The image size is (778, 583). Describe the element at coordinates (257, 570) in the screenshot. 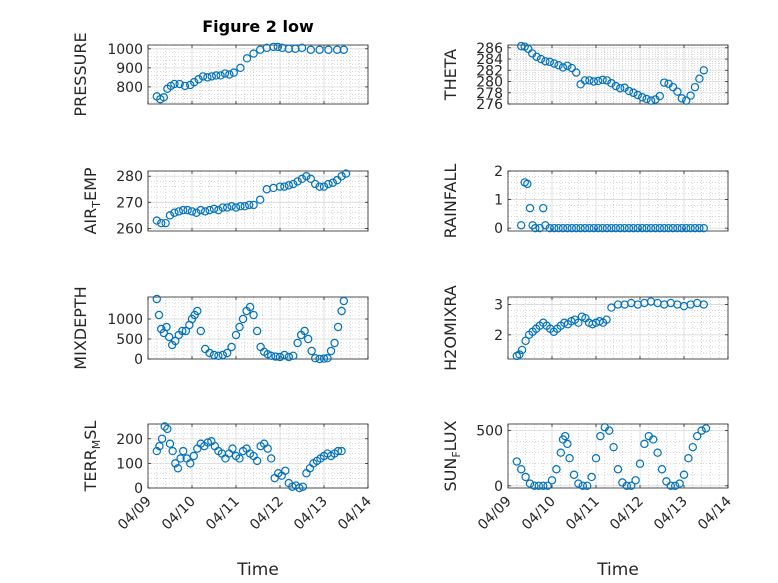

I see `terr-msl-x-axis-label: Time` at that location.